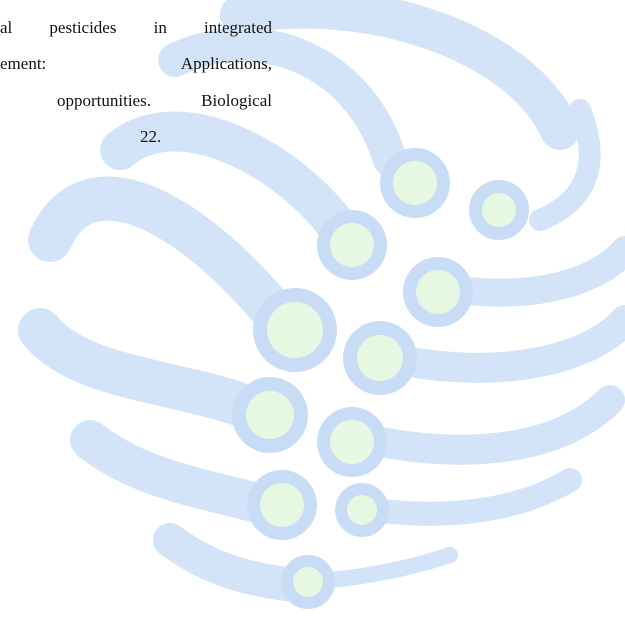 The height and width of the screenshot is (617, 625). Describe the element at coordinates (151, 136) in the screenshot. I see `text-line: 22.` at that location.